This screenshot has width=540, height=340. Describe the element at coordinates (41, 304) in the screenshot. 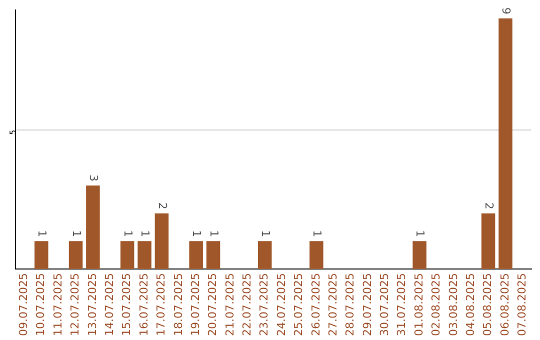

I see `x-tick-label: 10.07.2025` at that location.